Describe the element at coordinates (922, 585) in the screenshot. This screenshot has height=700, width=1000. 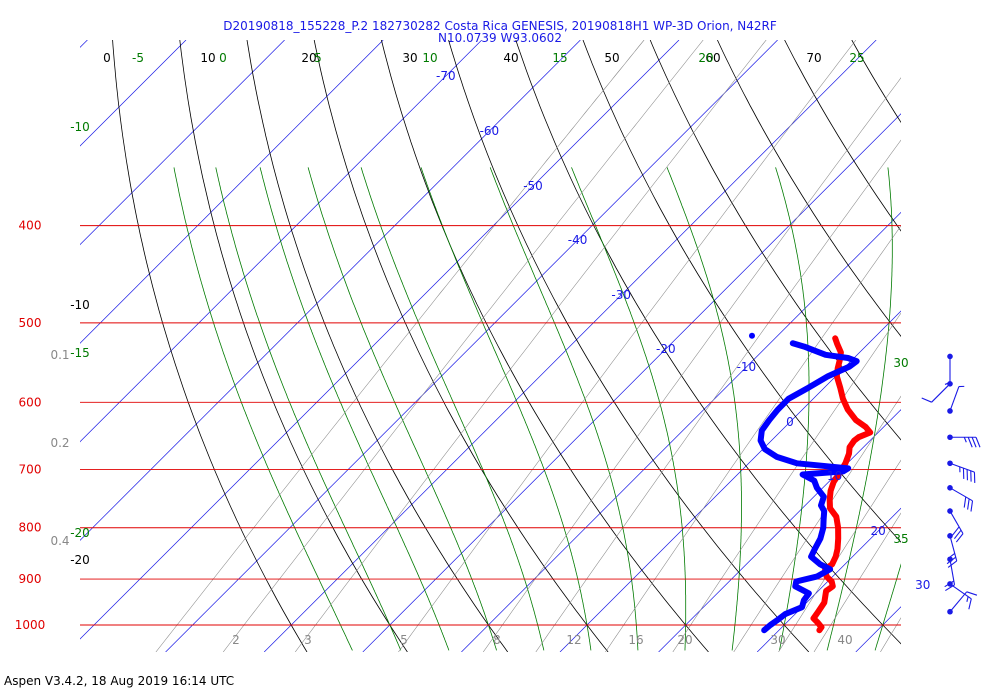
I see `isotherm-label: 30` at that location.